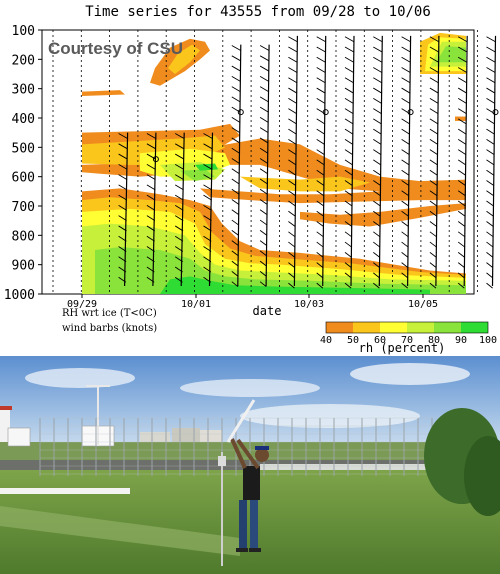 The image size is (500, 574). I want to click on x-tick-label: 10/05, so click(423, 304).